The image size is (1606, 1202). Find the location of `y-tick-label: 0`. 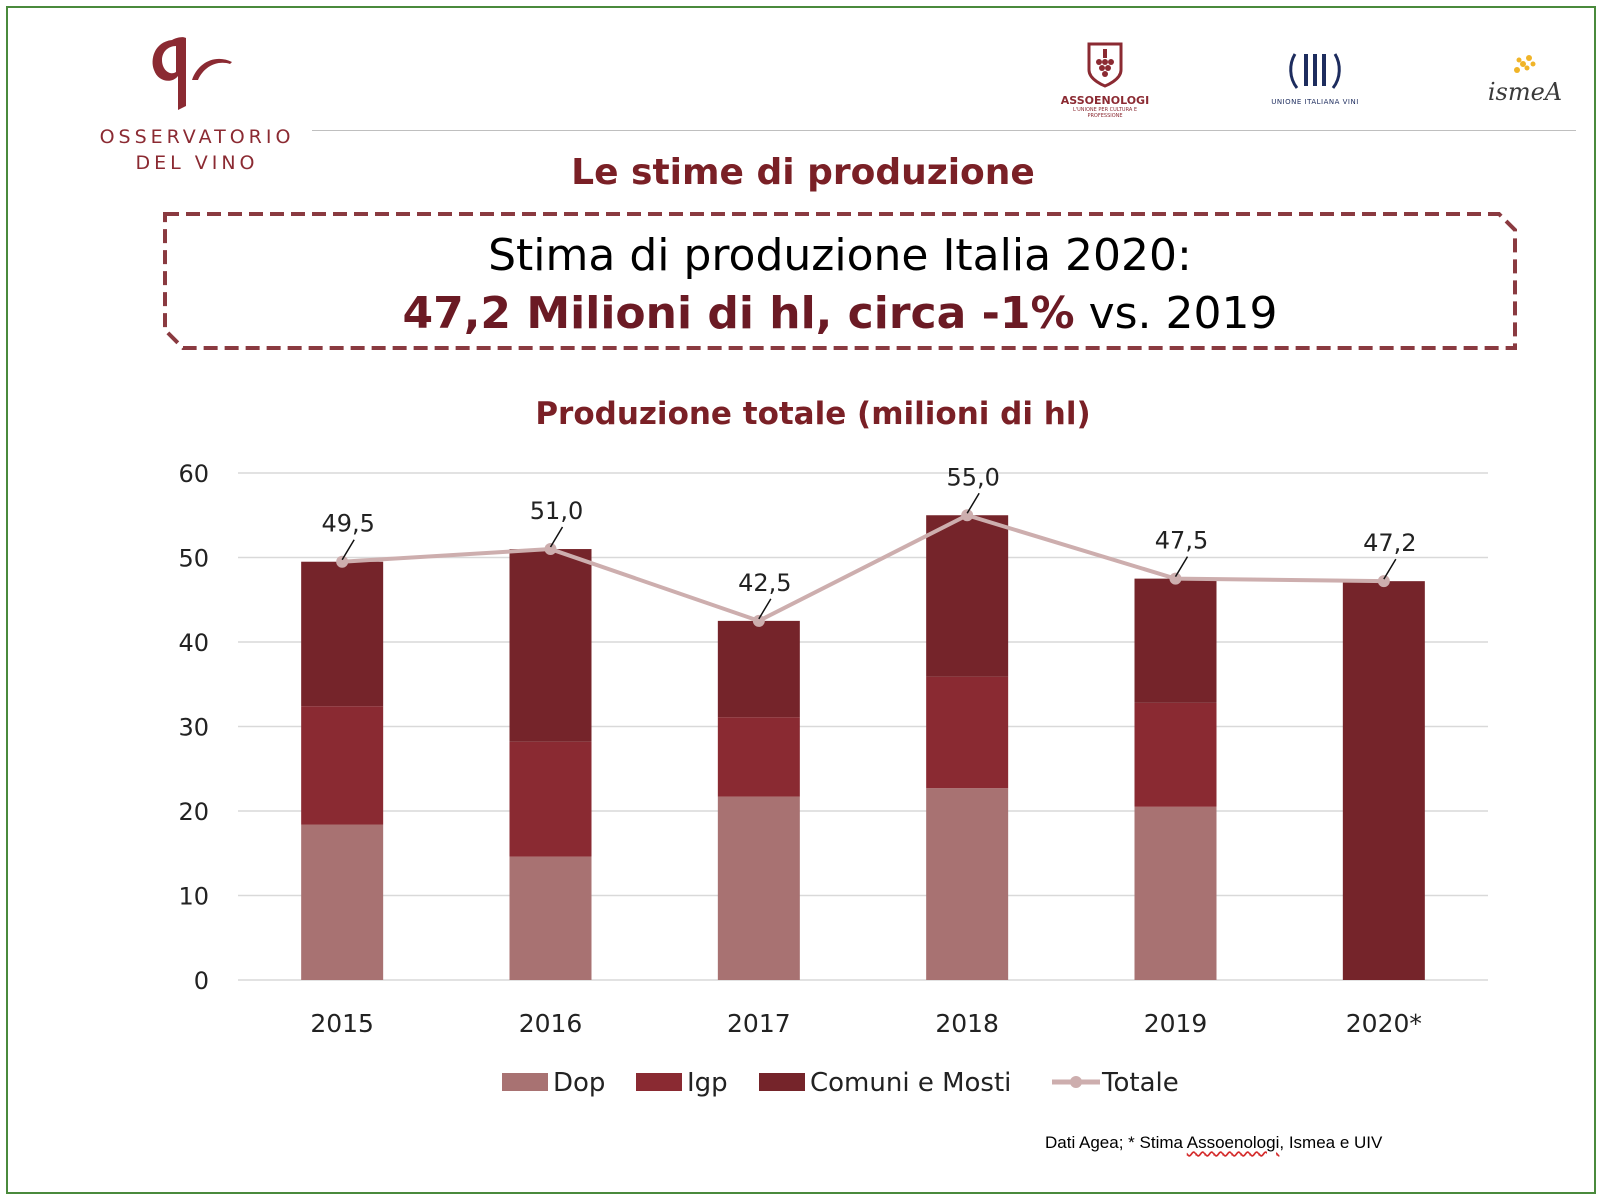

y-tick-label: 0 is located at coordinates (201, 981).